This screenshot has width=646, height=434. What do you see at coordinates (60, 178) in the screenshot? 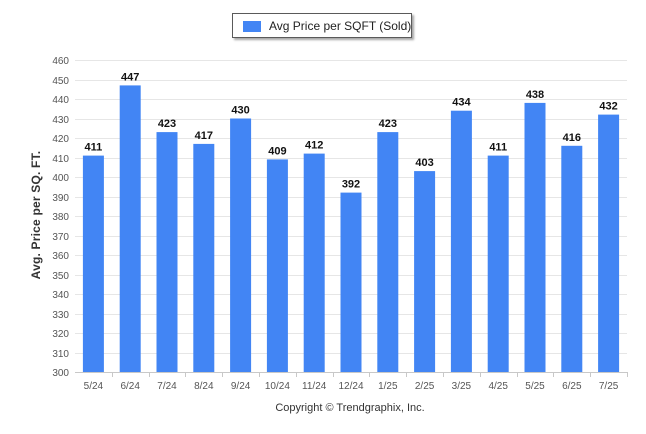
I see `y-tick-label: 400` at bounding box center [60, 178].